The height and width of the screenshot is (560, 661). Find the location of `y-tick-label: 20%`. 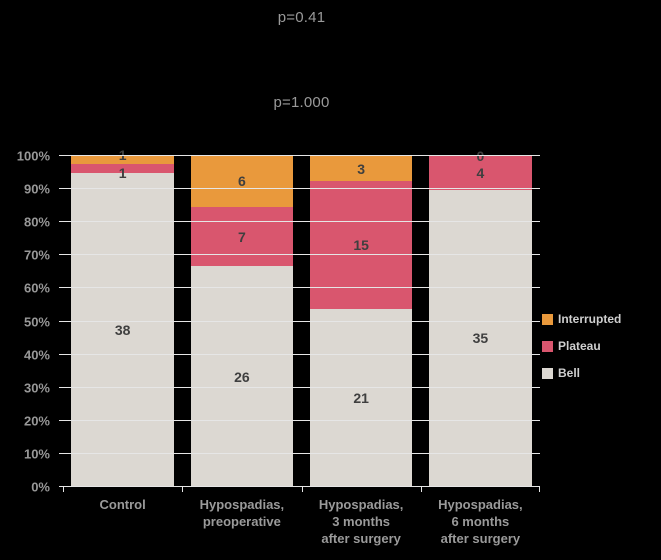

y-tick-label: 20% is located at coordinates (36, 421).